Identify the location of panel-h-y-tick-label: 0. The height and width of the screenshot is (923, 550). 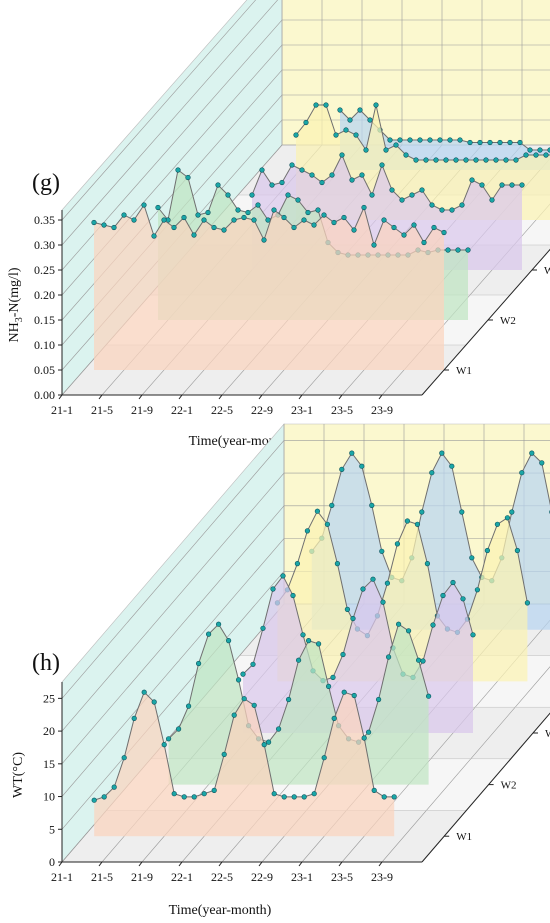
(52, 862).